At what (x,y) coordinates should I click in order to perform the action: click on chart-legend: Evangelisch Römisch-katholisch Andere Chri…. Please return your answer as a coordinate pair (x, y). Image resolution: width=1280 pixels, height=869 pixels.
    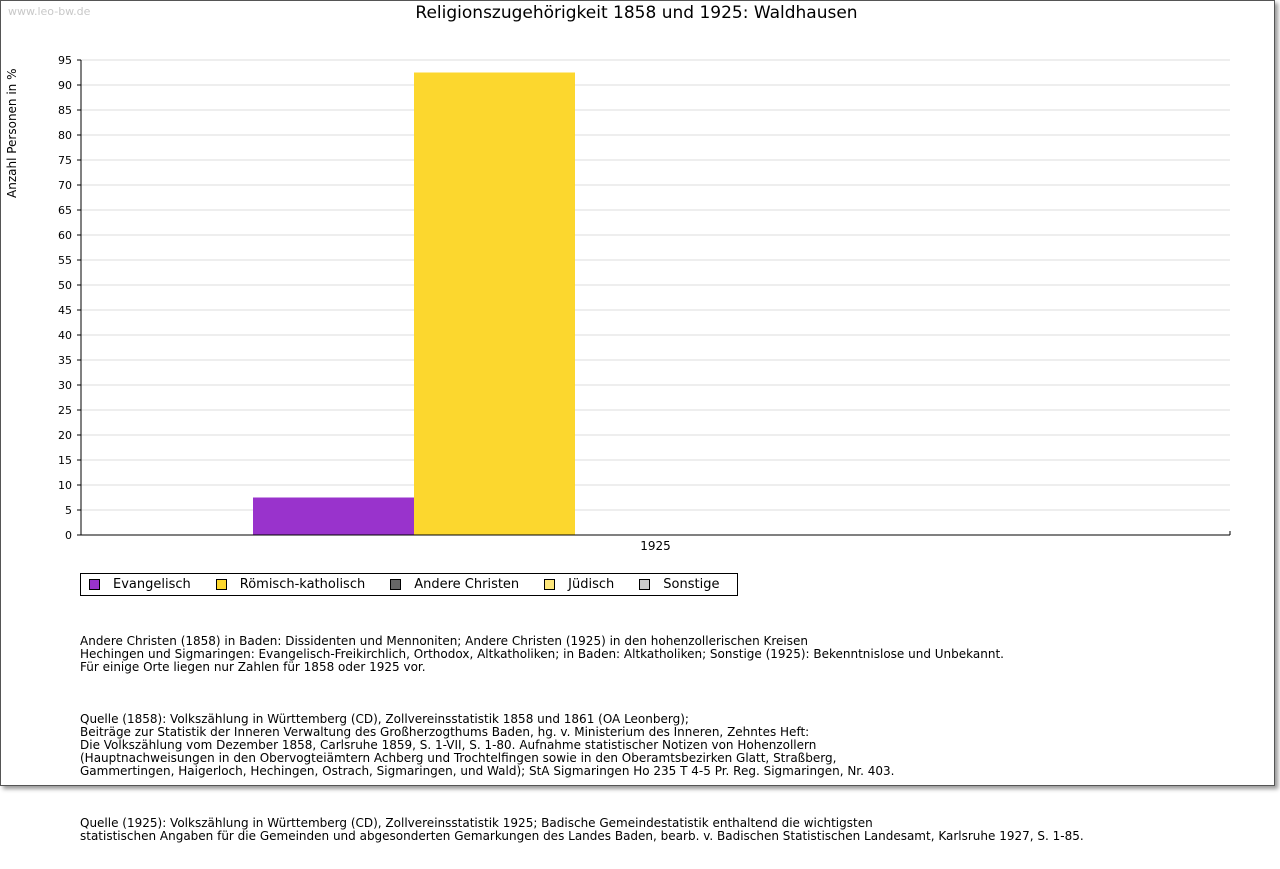
    Looking at the image, I should click on (409, 584).